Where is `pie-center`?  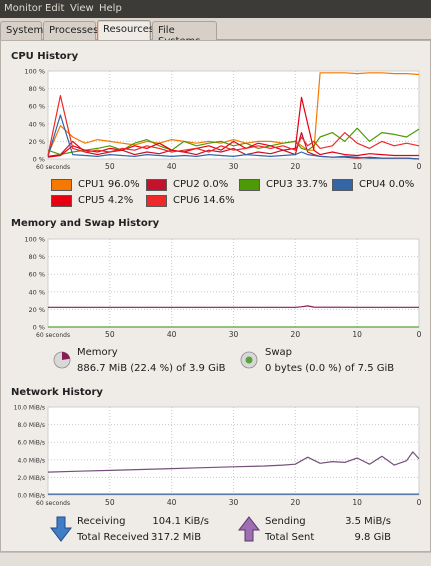 pie-center is located at coordinates (249, 360).